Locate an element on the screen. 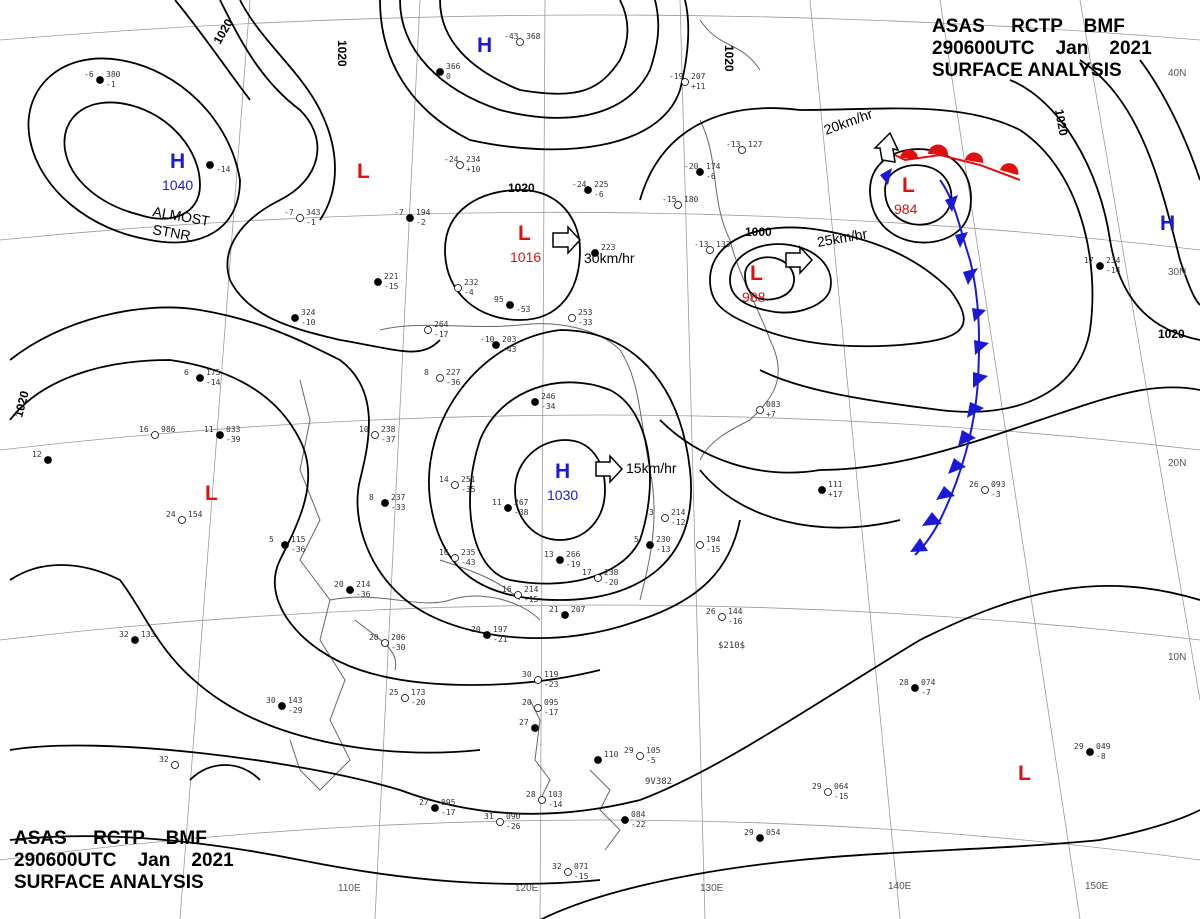  station-pressure: 064 is located at coordinates (841, 786).